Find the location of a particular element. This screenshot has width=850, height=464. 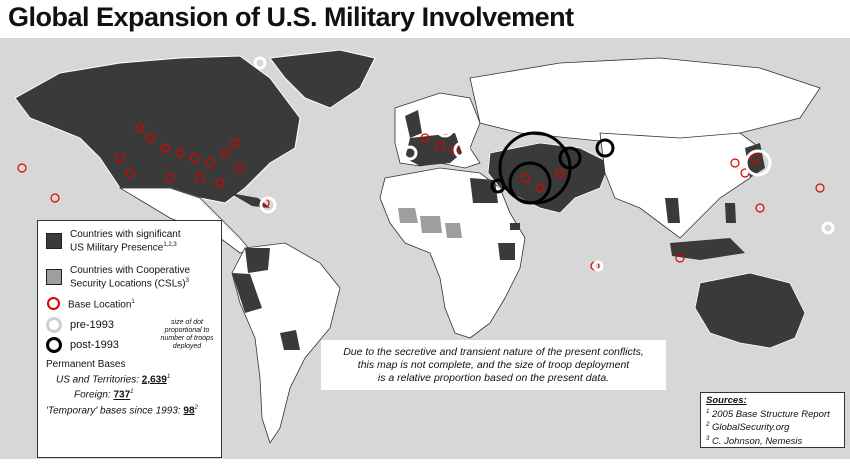

legend-post-1993: post-1993 is located at coordinates (82, 345).